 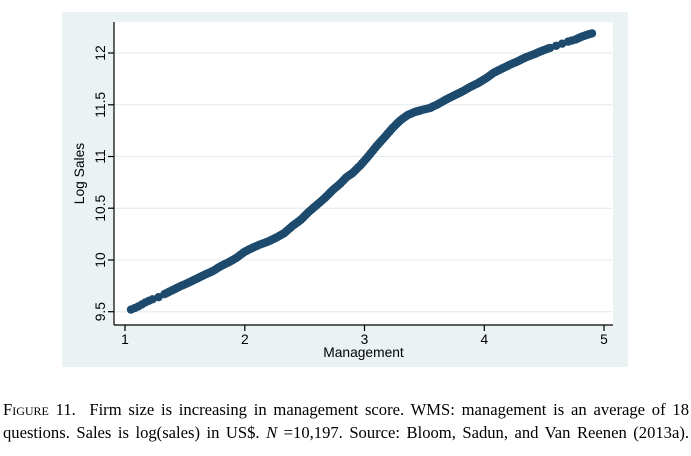 I want to click on y-tick-label: 9.5, so click(x=100, y=312).